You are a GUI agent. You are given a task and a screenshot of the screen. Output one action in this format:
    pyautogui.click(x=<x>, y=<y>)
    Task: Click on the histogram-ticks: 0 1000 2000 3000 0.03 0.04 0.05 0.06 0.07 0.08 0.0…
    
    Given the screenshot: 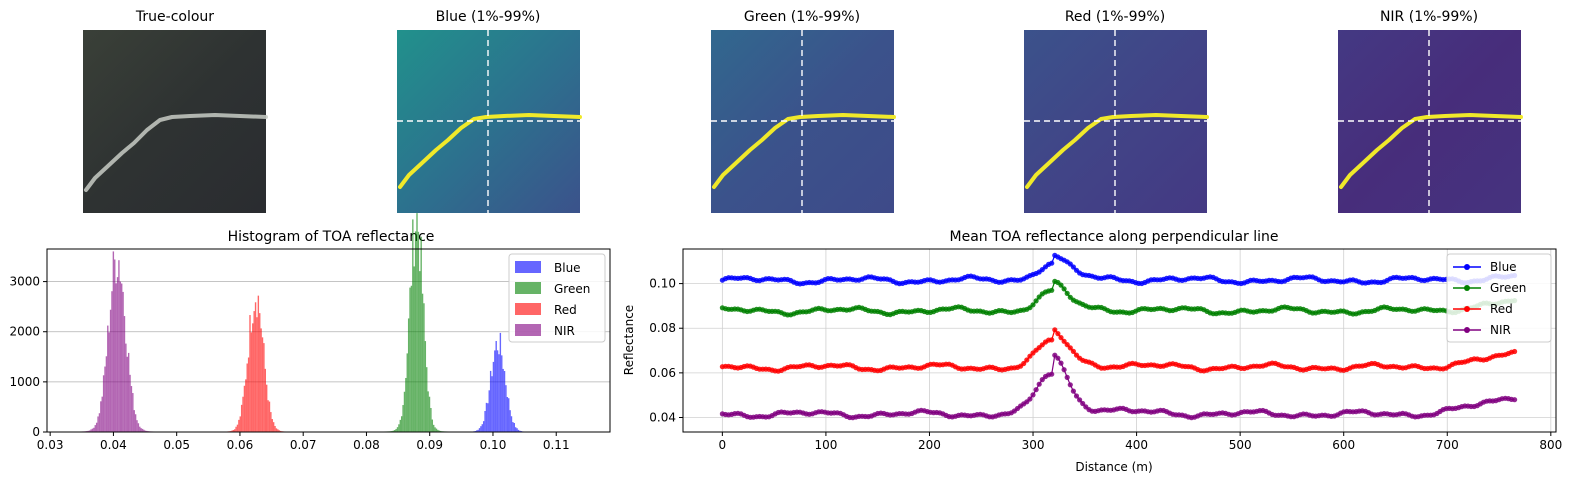 What is the action you would take?
    pyautogui.click(x=289, y=363)
    